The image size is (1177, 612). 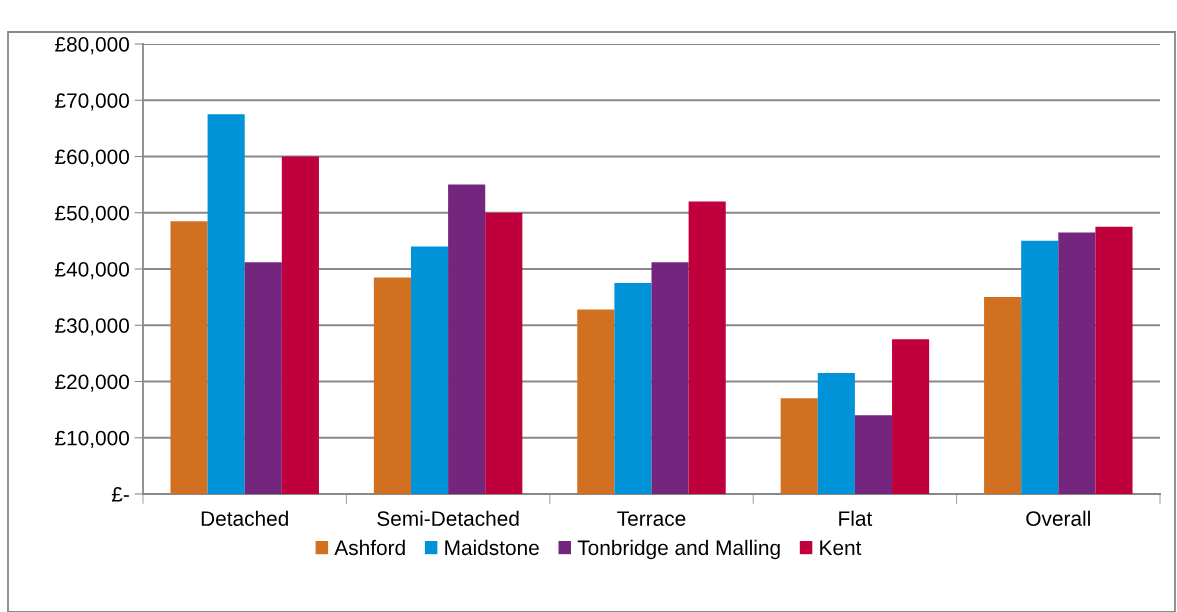 What do you see at coordinates (120, 494) in the screenshot?
I see `y-tick-label: £-` at bounding box center [120, 494].